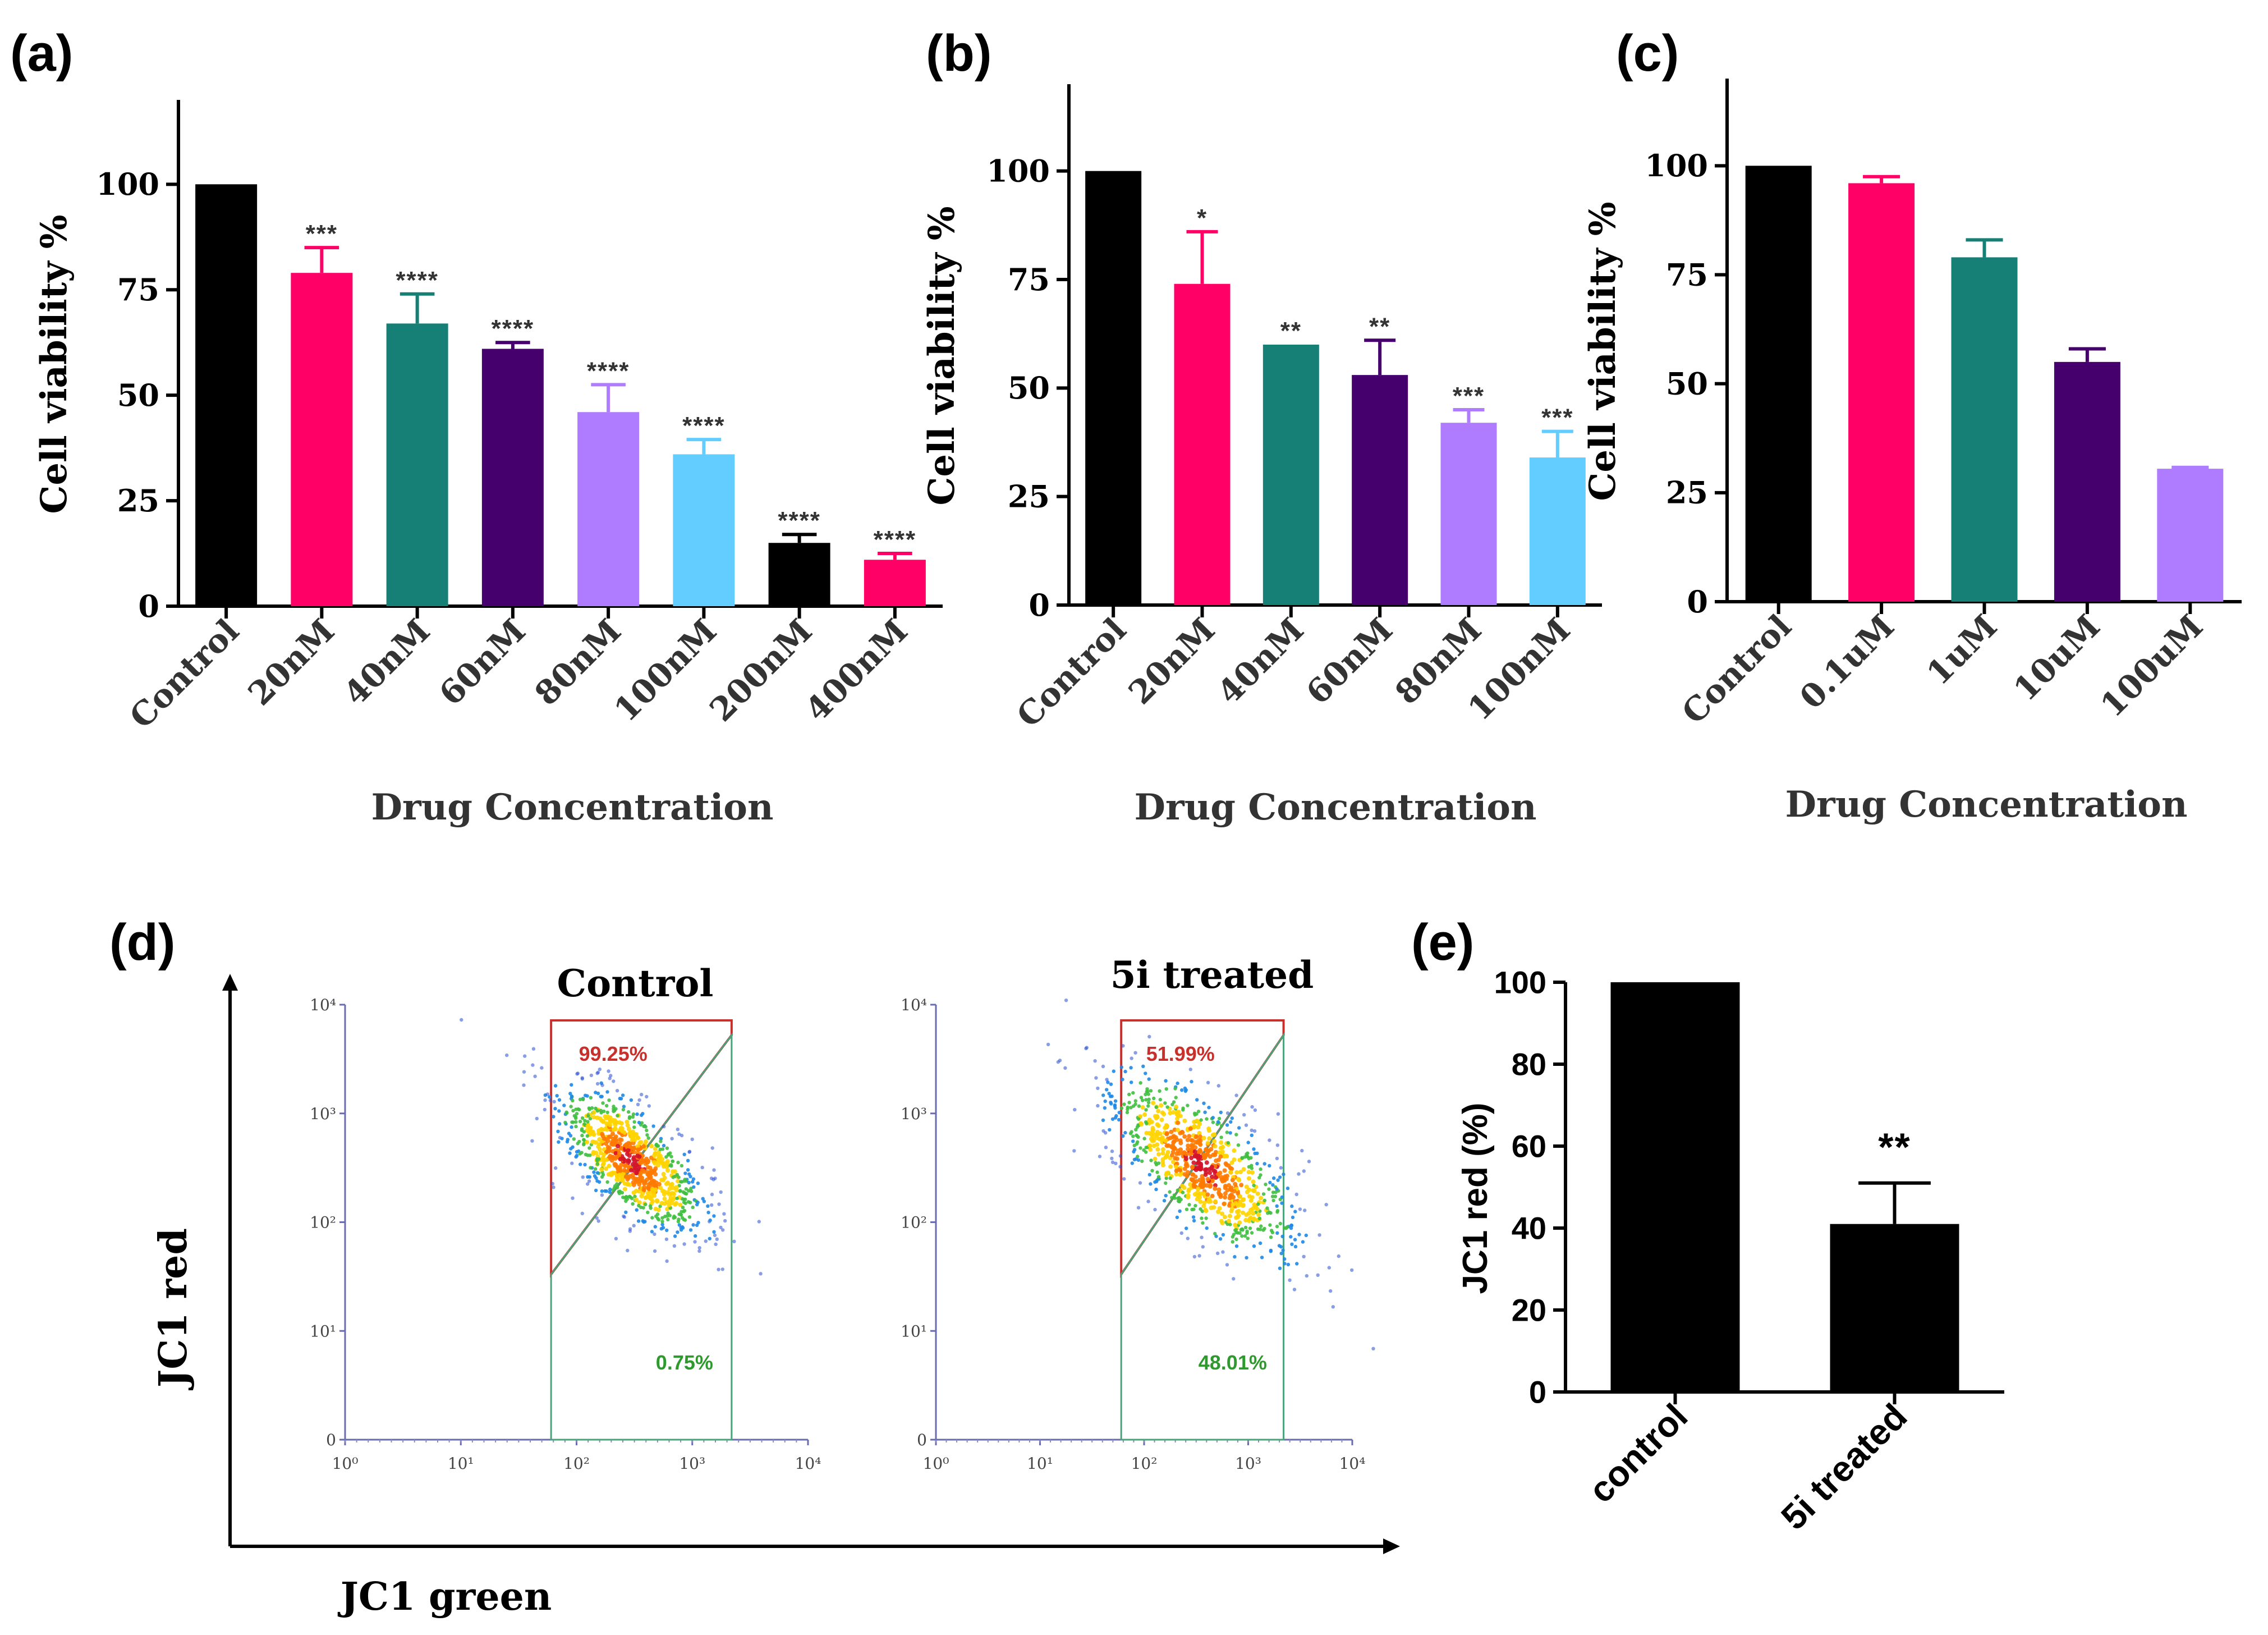  I want to click on flow-y-tick-label: 10², so click(323, 1222).